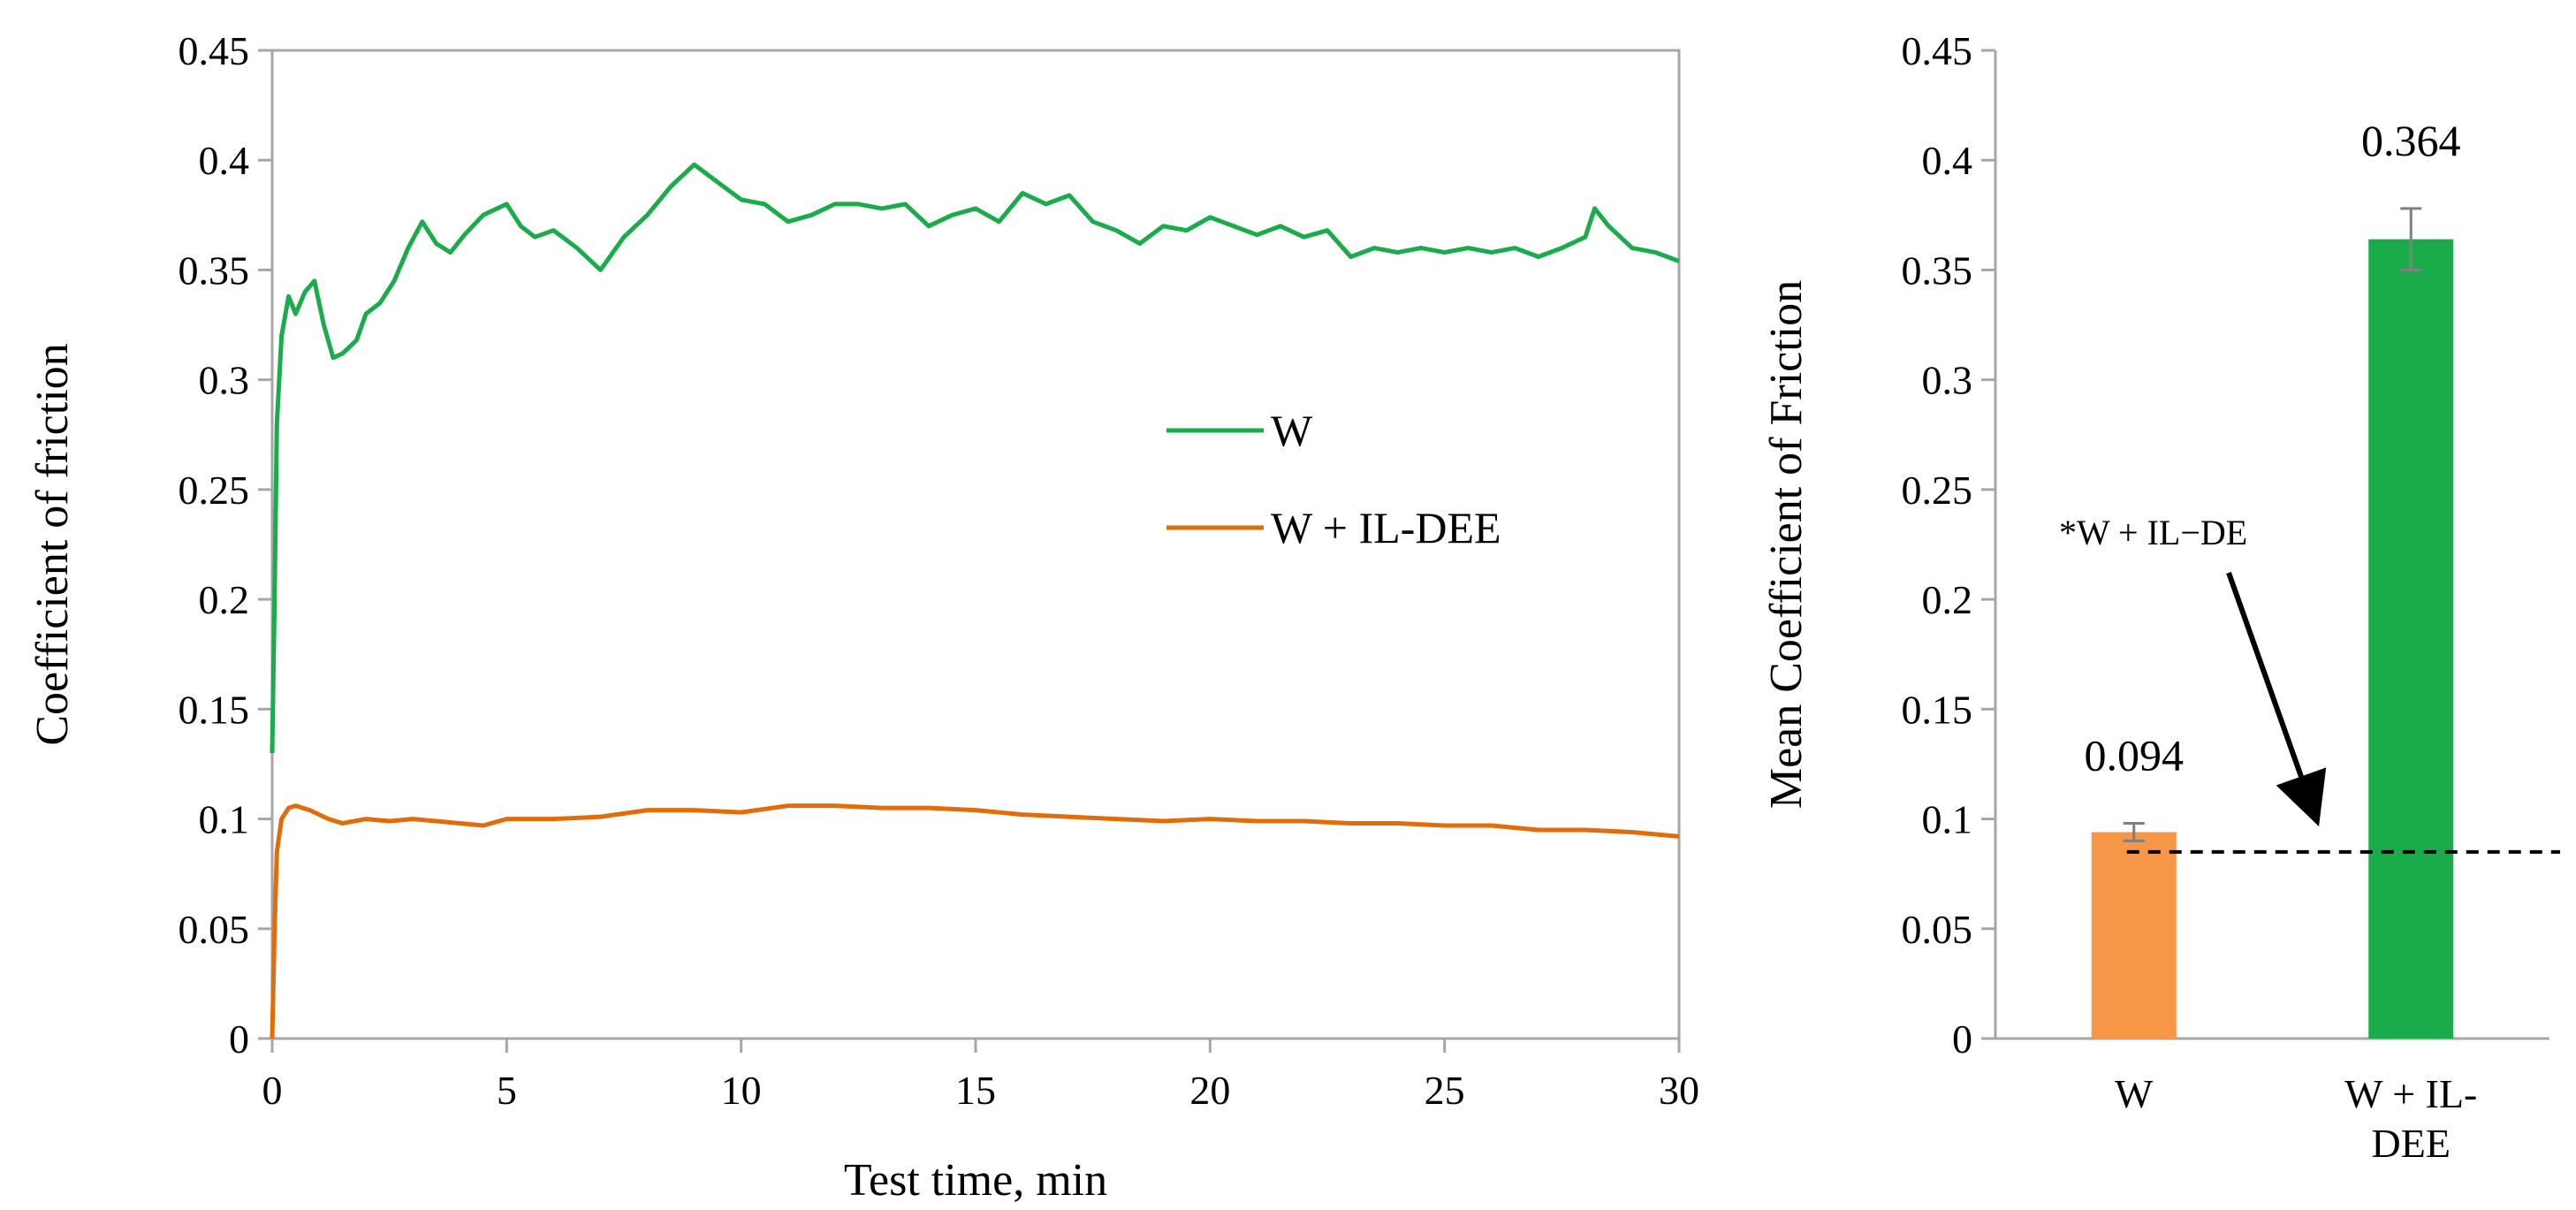 The image size is (2576, 1210). What do you see at coordinates (1962, 1039) in the screenshot?
I see `bar-y-tick-label: 0` at bounding box center [1962, 1039].